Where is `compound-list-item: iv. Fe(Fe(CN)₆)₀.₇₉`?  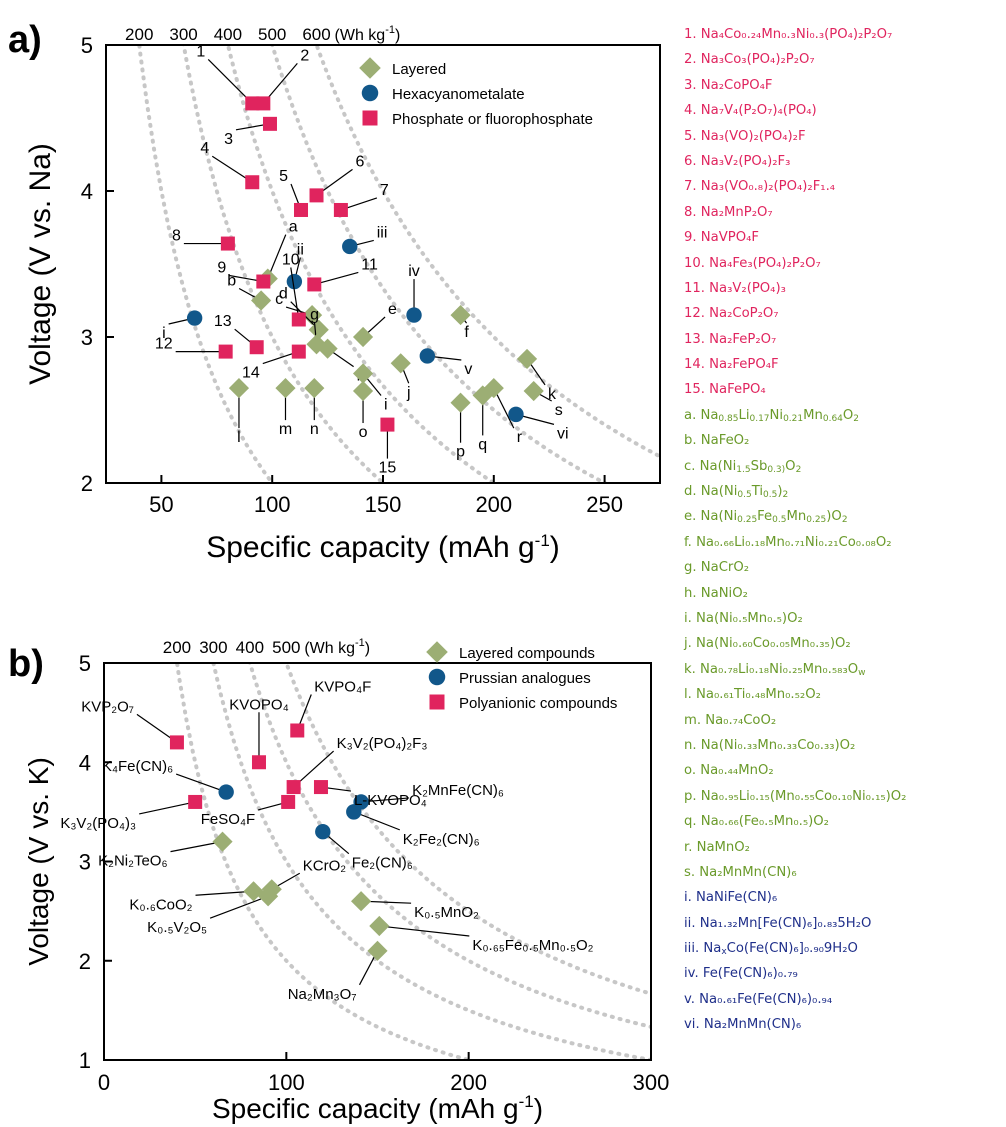
compound-list-item: iv. Fe(Fe(CN)₆)₀.₇₉ is located at coordinates (741, 974).